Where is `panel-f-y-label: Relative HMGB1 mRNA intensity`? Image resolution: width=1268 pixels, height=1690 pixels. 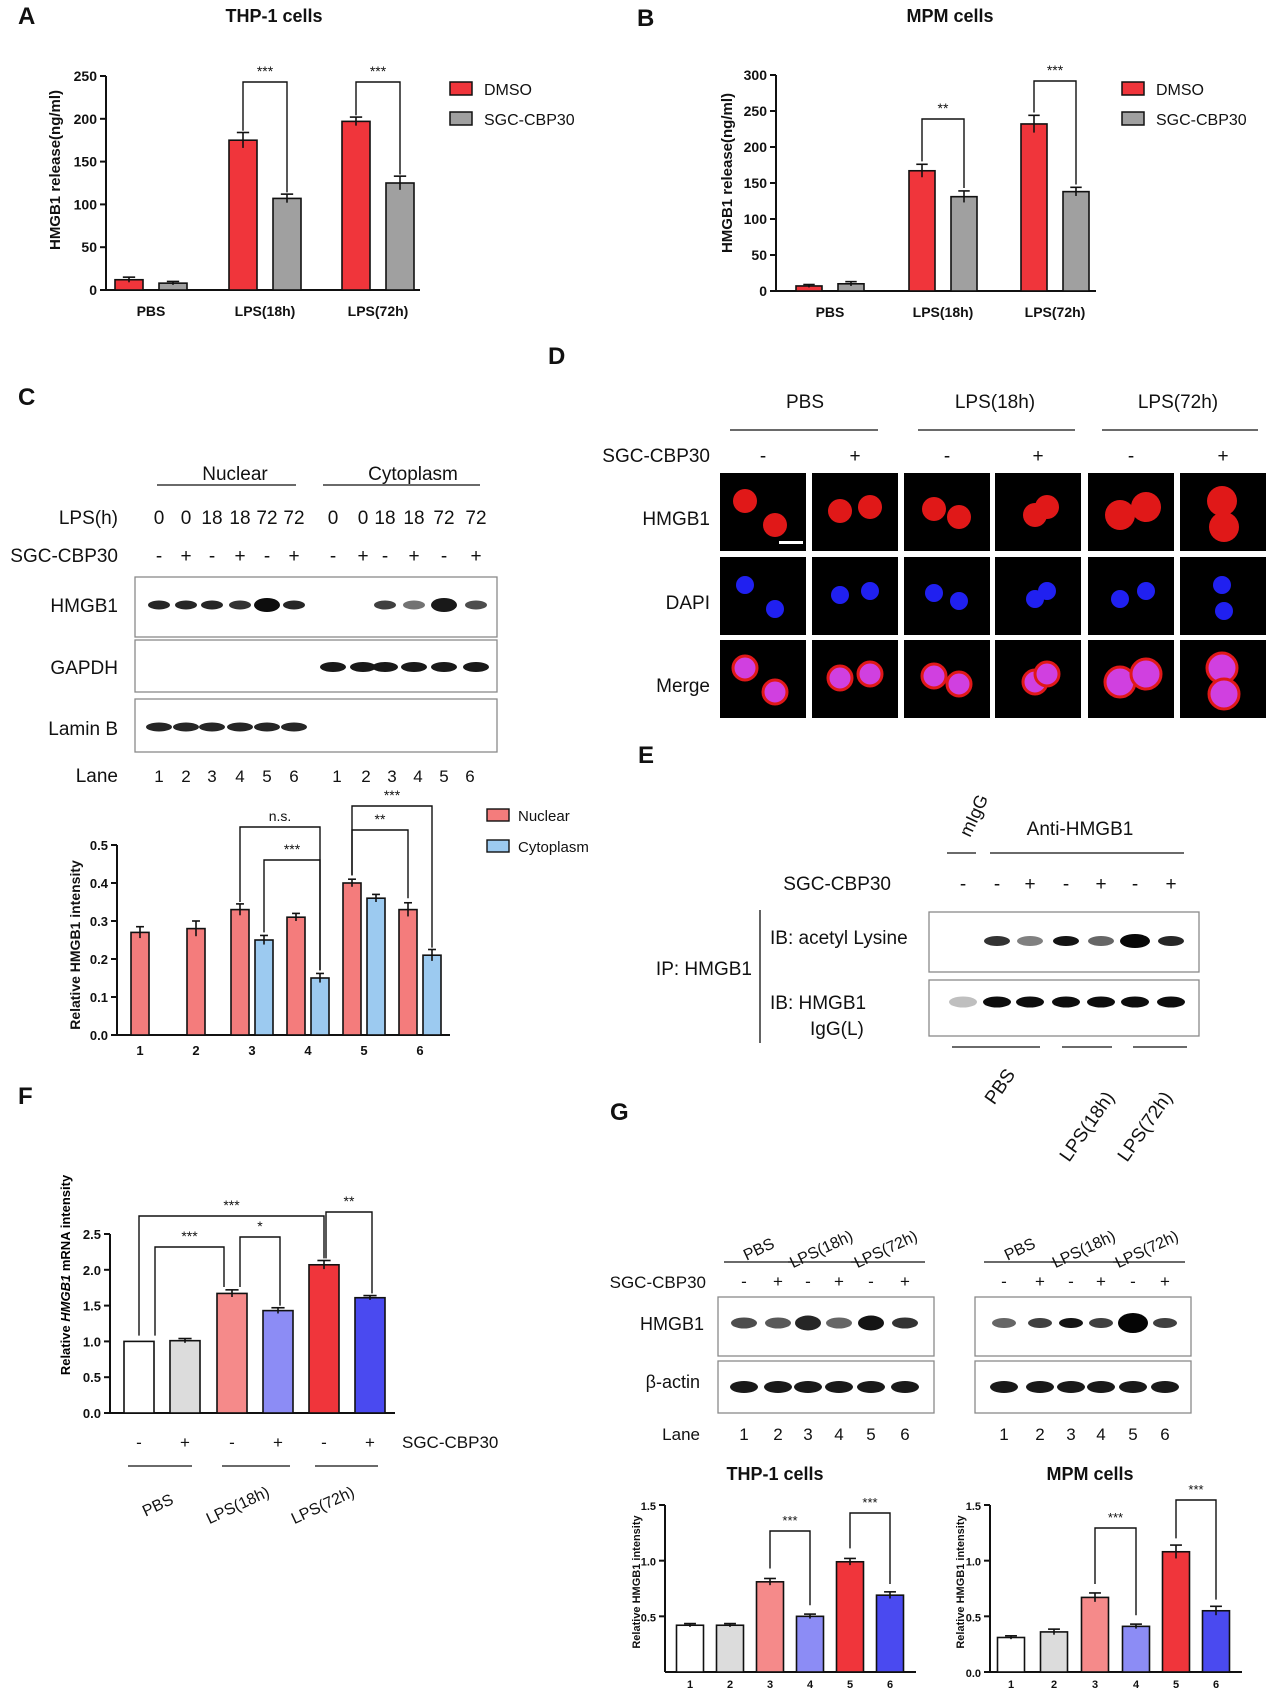
panel-f-y-label: Relative HMGB1 mRNA intensity is located at coordinates (65, 1274).